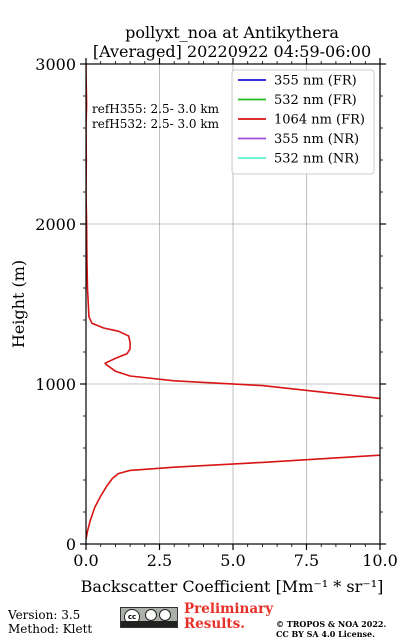  What do you see at coordinates (55, 384) in the screenshot?
I see `y-tick-label: 1000` at bounding box center [55, 384].